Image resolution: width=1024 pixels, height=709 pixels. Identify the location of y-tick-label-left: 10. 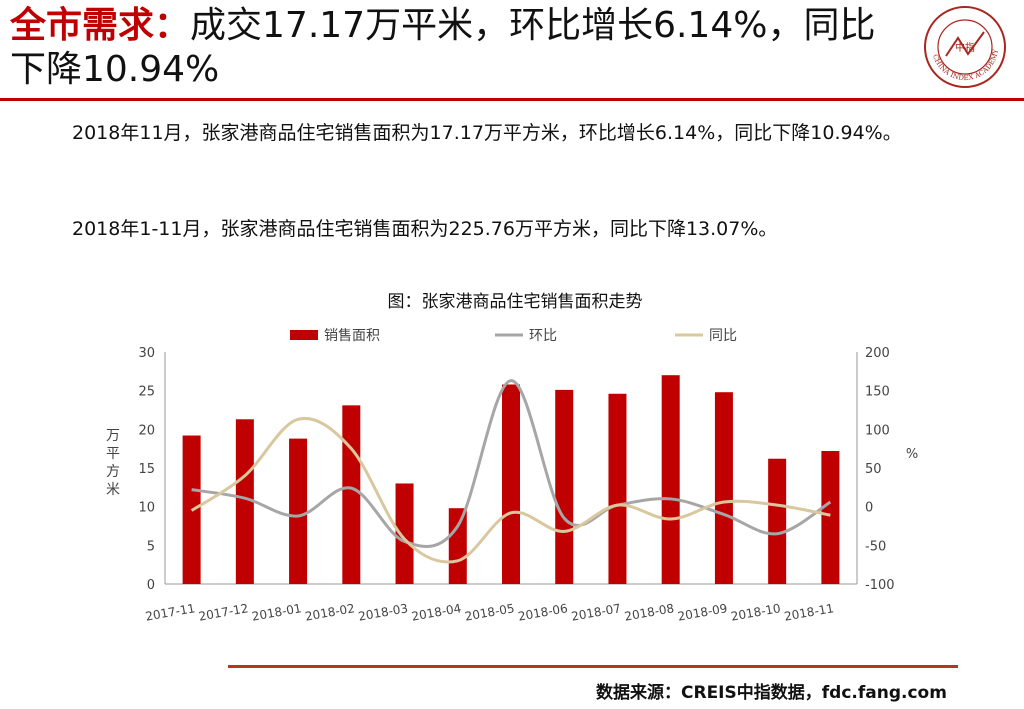
(146, 508).